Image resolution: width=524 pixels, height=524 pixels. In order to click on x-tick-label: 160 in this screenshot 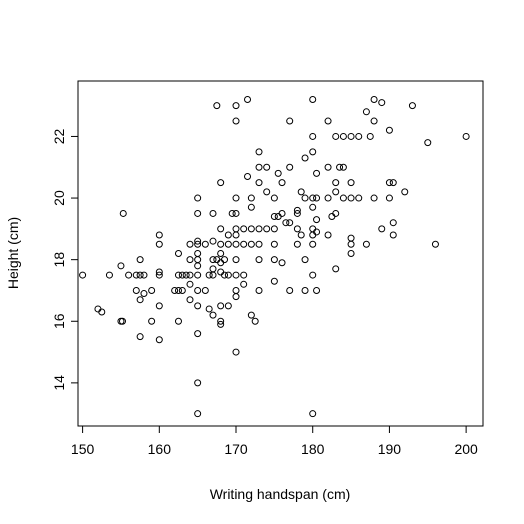, I will do `click(160, 449)`.